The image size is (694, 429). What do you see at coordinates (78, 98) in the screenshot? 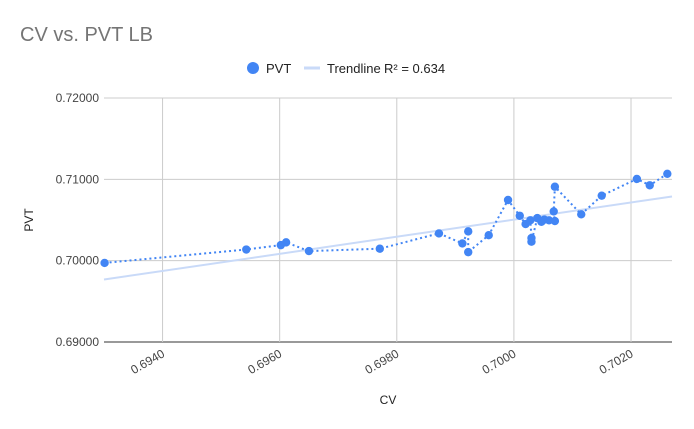
I see `y-tick-label: 0.72000` at bounding box center [78, 98].